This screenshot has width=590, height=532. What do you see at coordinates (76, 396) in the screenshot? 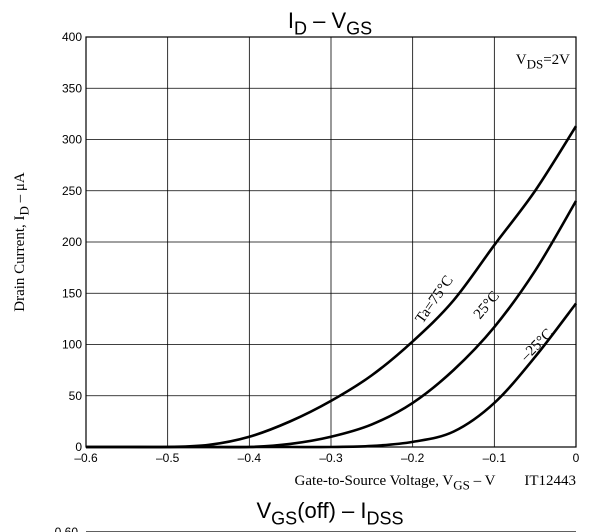
I see `y-tick-label: 50` at bounding box center [76, 396].